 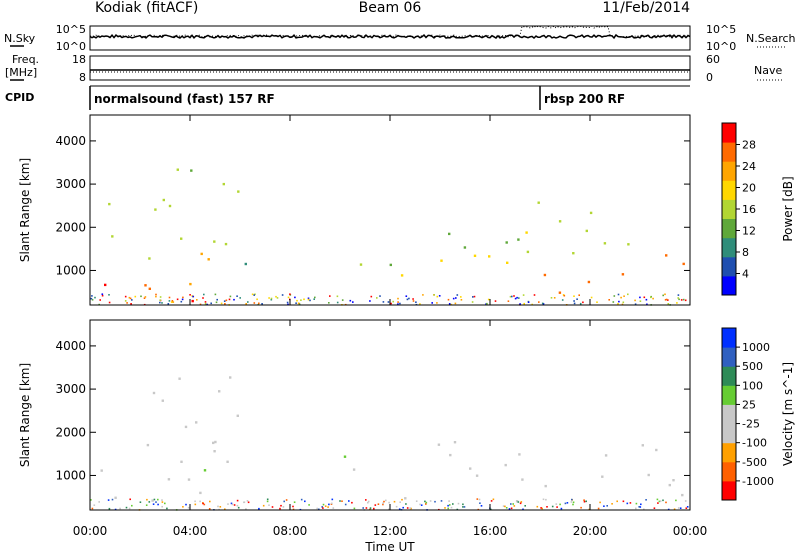 I want to click on x-axis-label: Time UT, so click(x=389, y=547).